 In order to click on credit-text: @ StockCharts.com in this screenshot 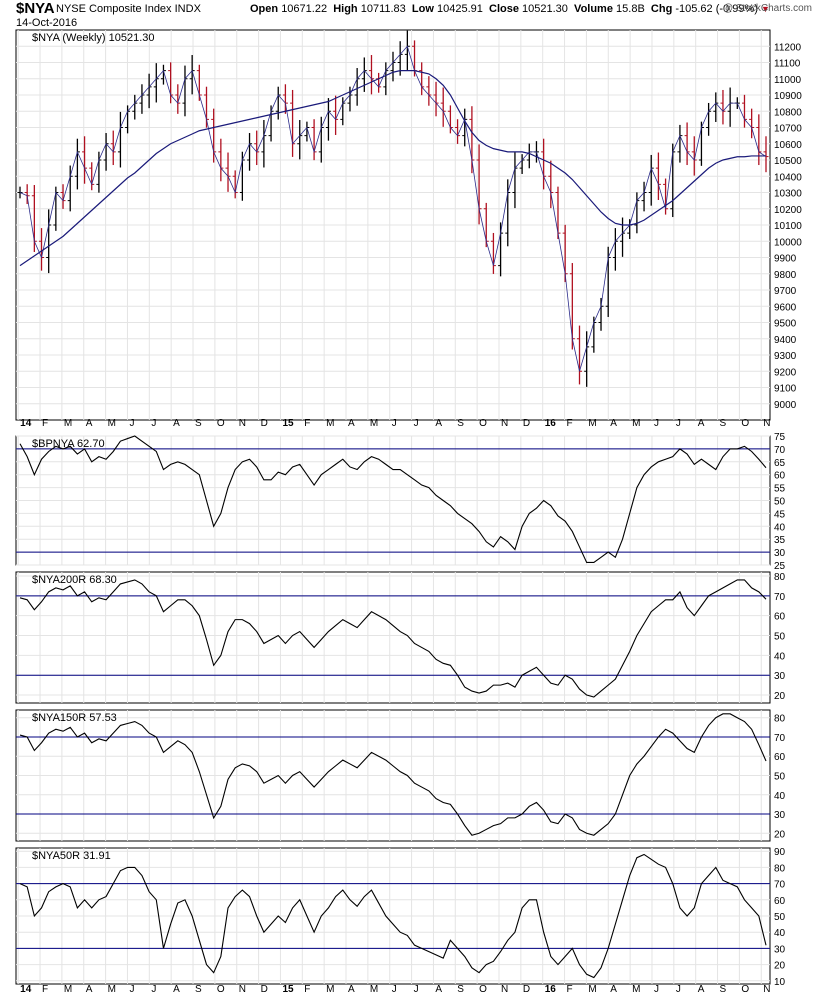, I will do `click(767, 8)`.